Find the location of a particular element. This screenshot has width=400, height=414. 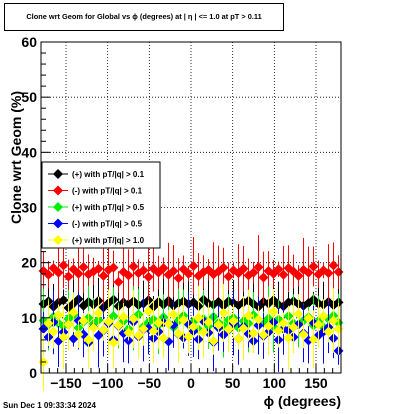

legend-label: (-) with pT/|q| > 0.5 is located at coordinates (107, 224).